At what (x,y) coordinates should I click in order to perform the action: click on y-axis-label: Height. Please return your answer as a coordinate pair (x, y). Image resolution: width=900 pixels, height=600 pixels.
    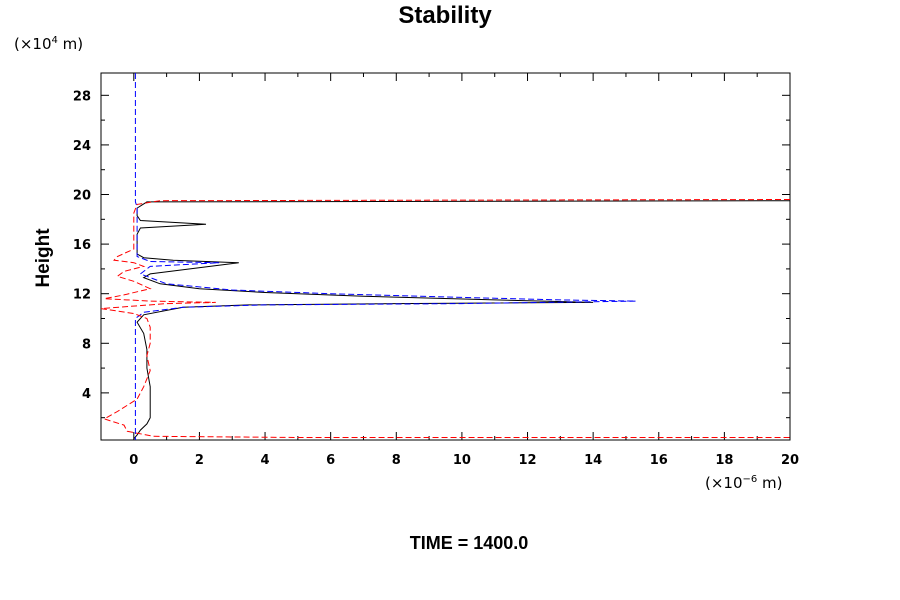
    Looking at the image, I should click on (43, 258).